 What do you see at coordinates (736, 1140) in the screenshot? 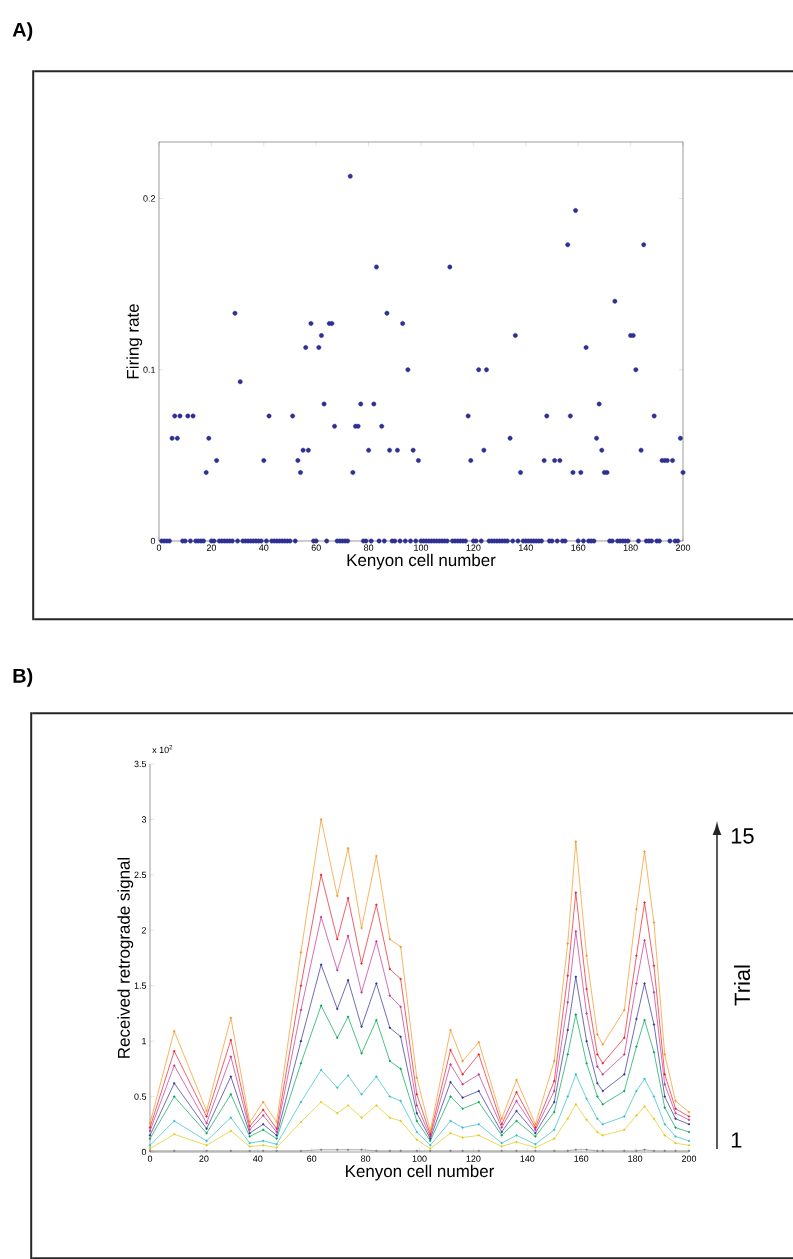
I see `text: 1` at bounding box center [736, 1140].